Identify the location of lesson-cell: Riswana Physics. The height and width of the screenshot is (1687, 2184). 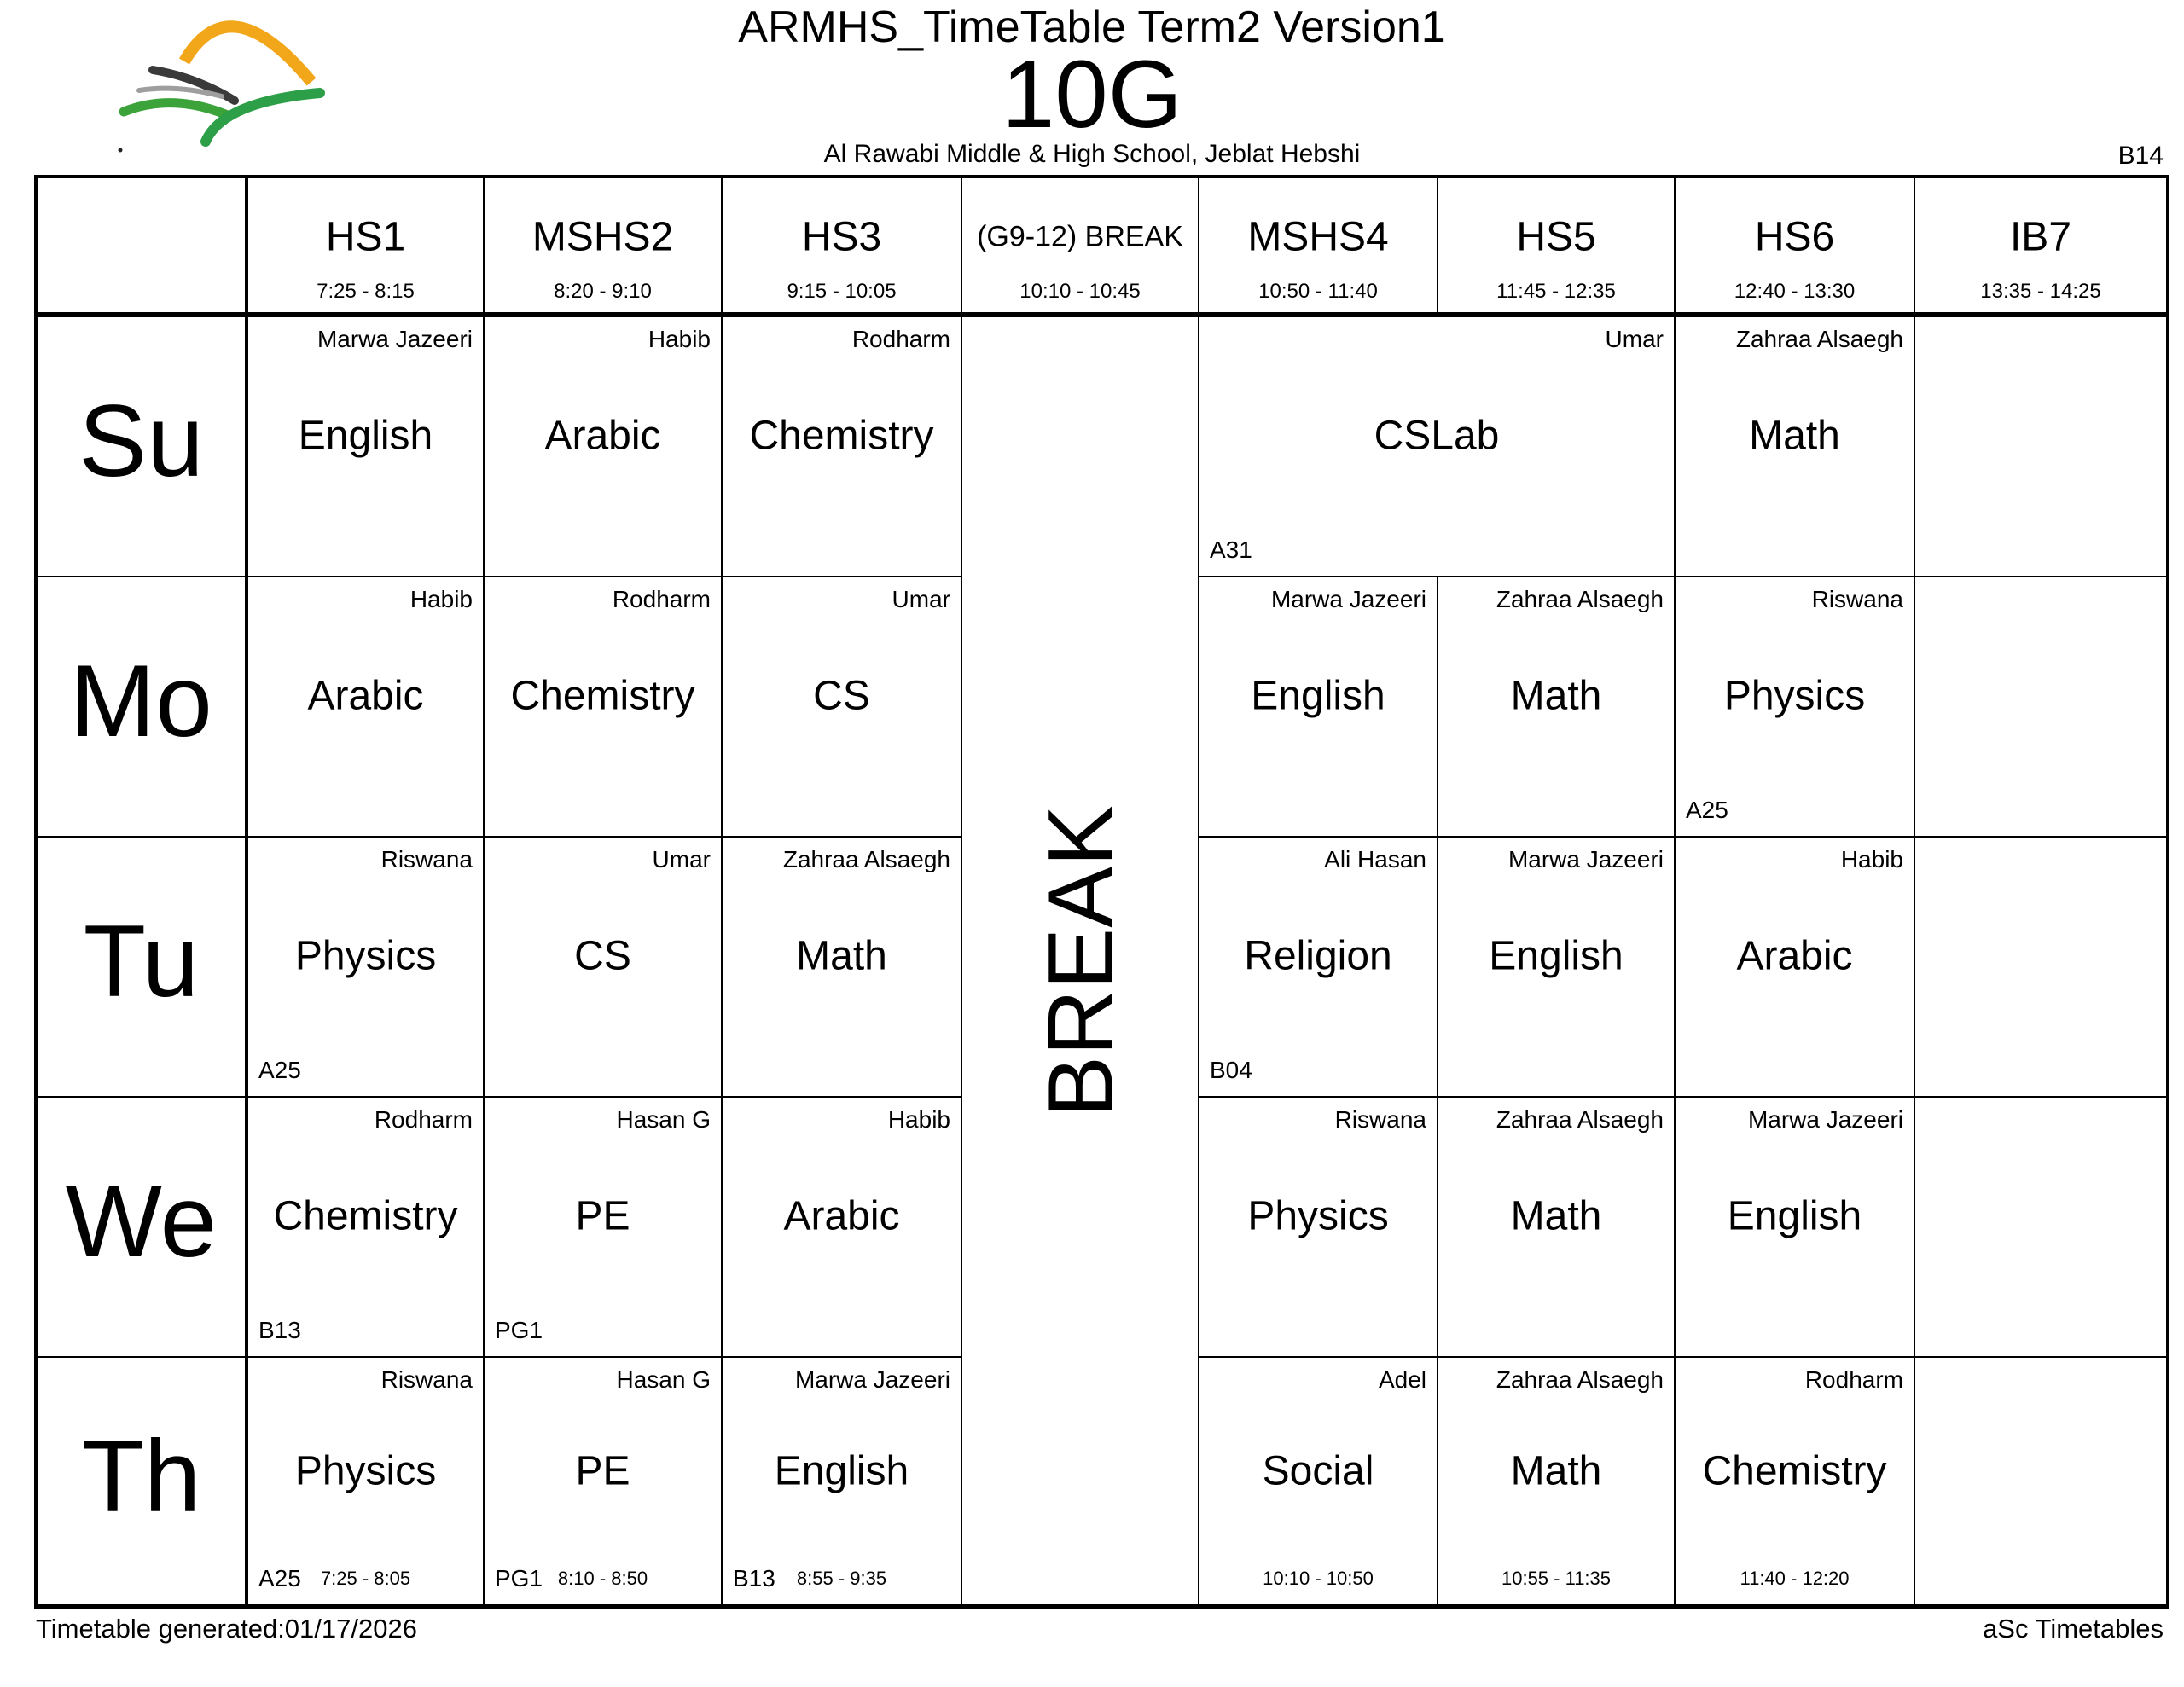
(1318, 1228).